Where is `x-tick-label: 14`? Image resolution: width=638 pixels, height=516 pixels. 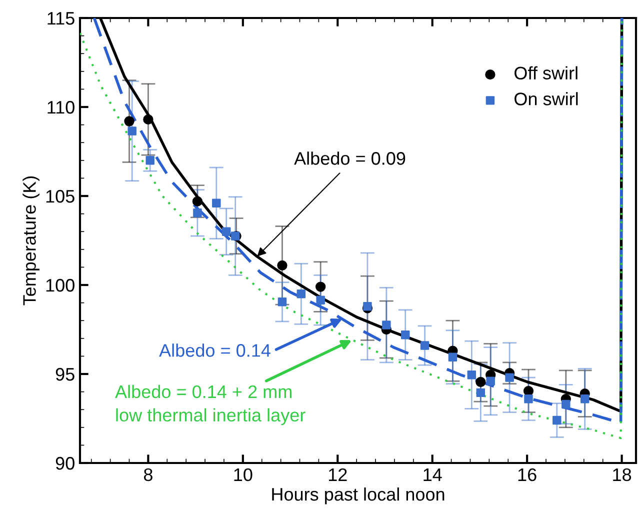
x-tick-label: 14 is located at coordinates (433, 474).